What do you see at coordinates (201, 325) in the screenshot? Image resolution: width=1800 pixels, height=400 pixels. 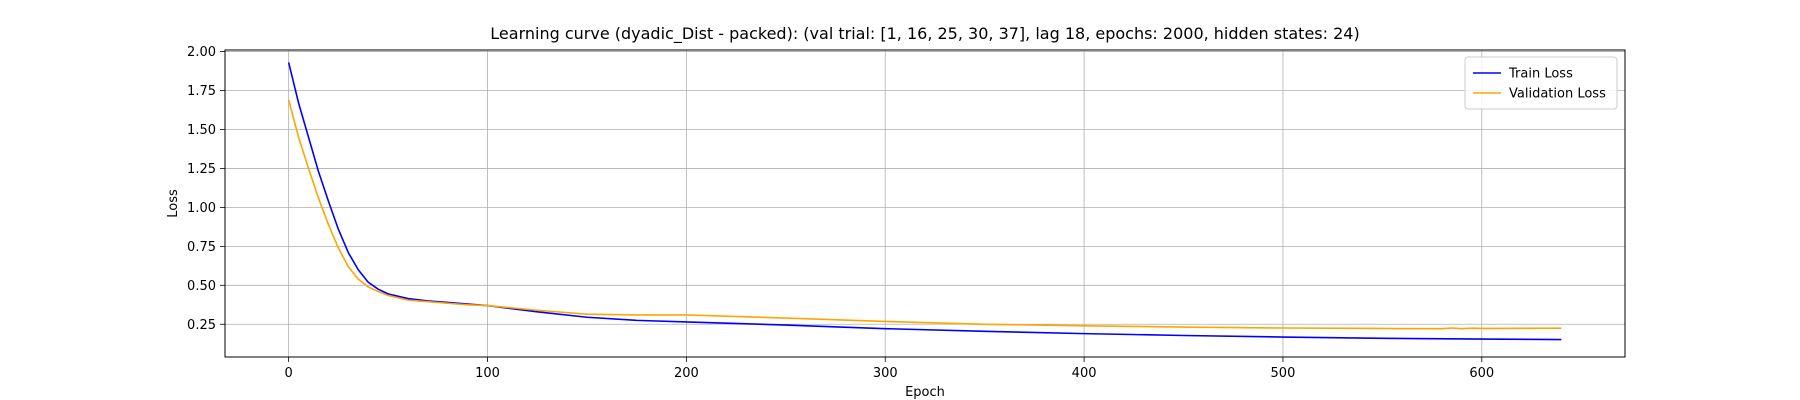 I see `y-tick-label: 0.25` at bounding box center [201, 325].